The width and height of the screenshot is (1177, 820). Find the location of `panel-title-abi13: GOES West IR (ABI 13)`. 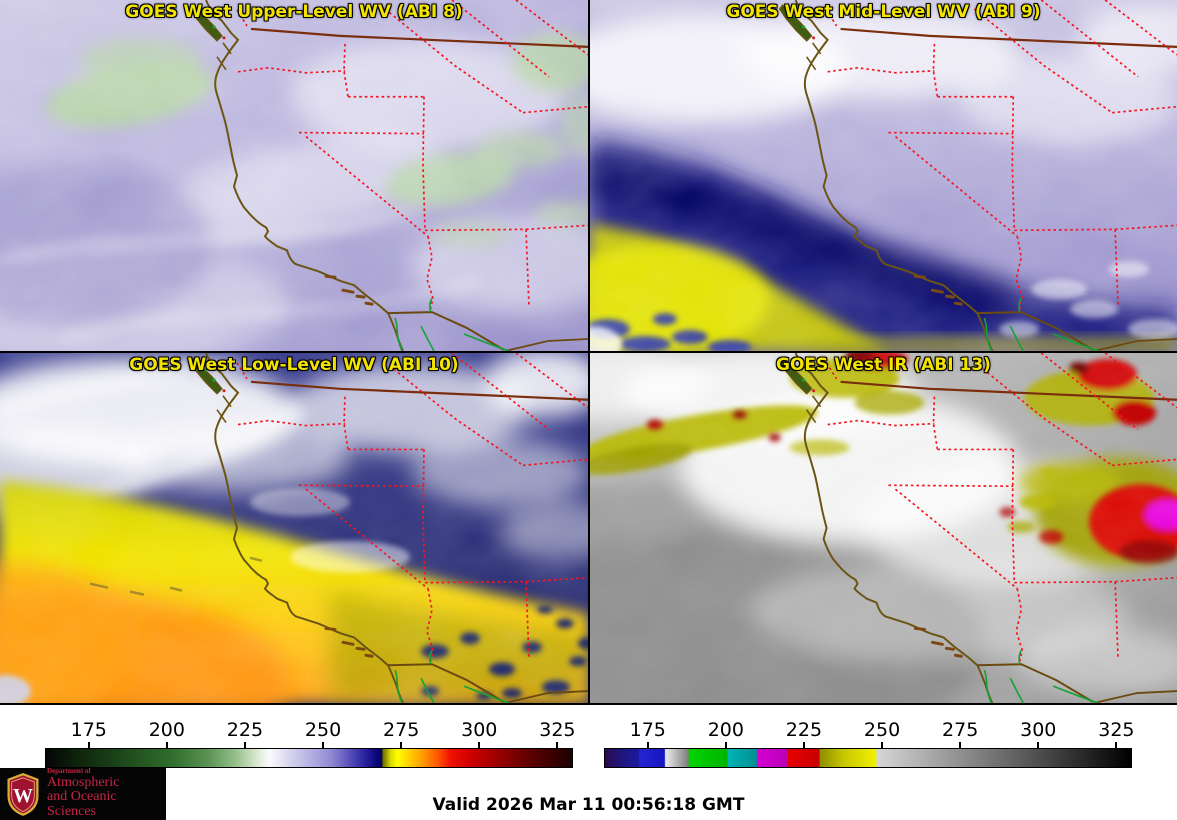

panel-title-abi13: GOES West IR (ABI 13) is located at coordinates (883, 365).